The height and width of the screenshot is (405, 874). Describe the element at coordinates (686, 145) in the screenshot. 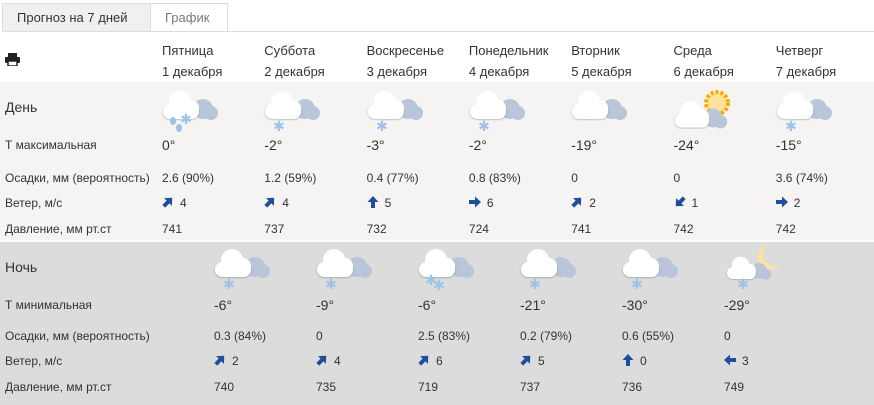

I see `temperature: -24°` at that location.